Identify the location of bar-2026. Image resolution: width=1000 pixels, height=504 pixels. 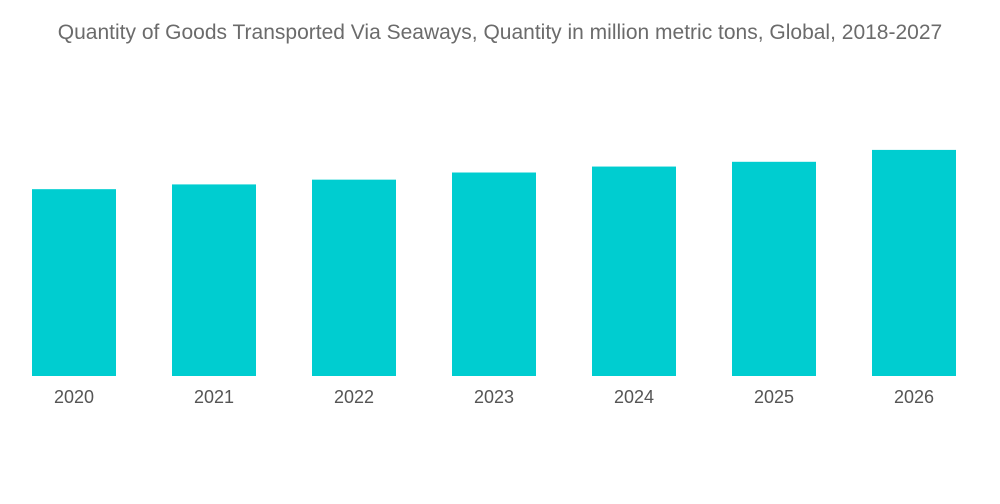
(914, 262).